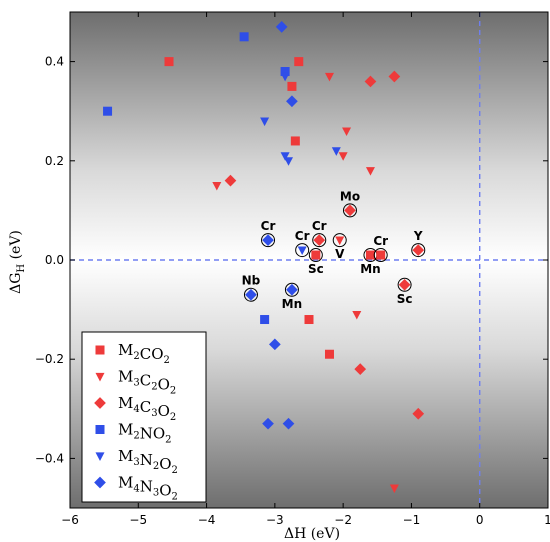 This screenshot has width=550, height=542. Describe the element at coordinates (547, 520) in the screenshot. I see `x-tick-label: 1` at that location.